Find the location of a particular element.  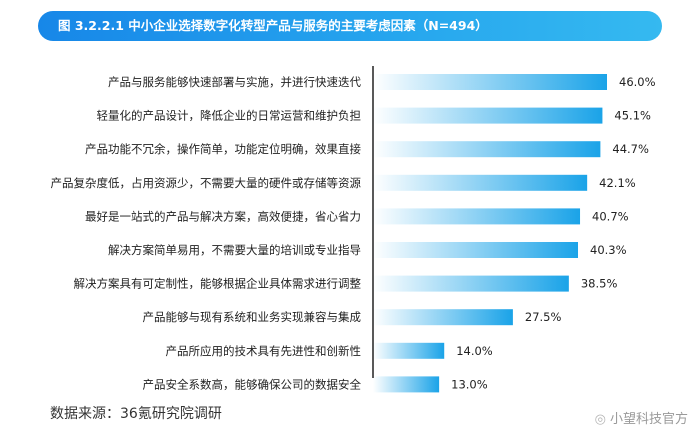

value-label: 27.5% is located at coordinates (543, 317).